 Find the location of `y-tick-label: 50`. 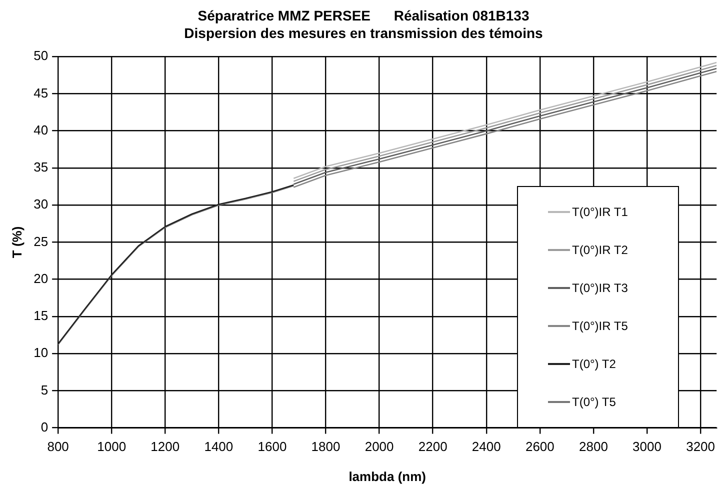

y-tick-label: 50 is located at coordinates (41, 56).